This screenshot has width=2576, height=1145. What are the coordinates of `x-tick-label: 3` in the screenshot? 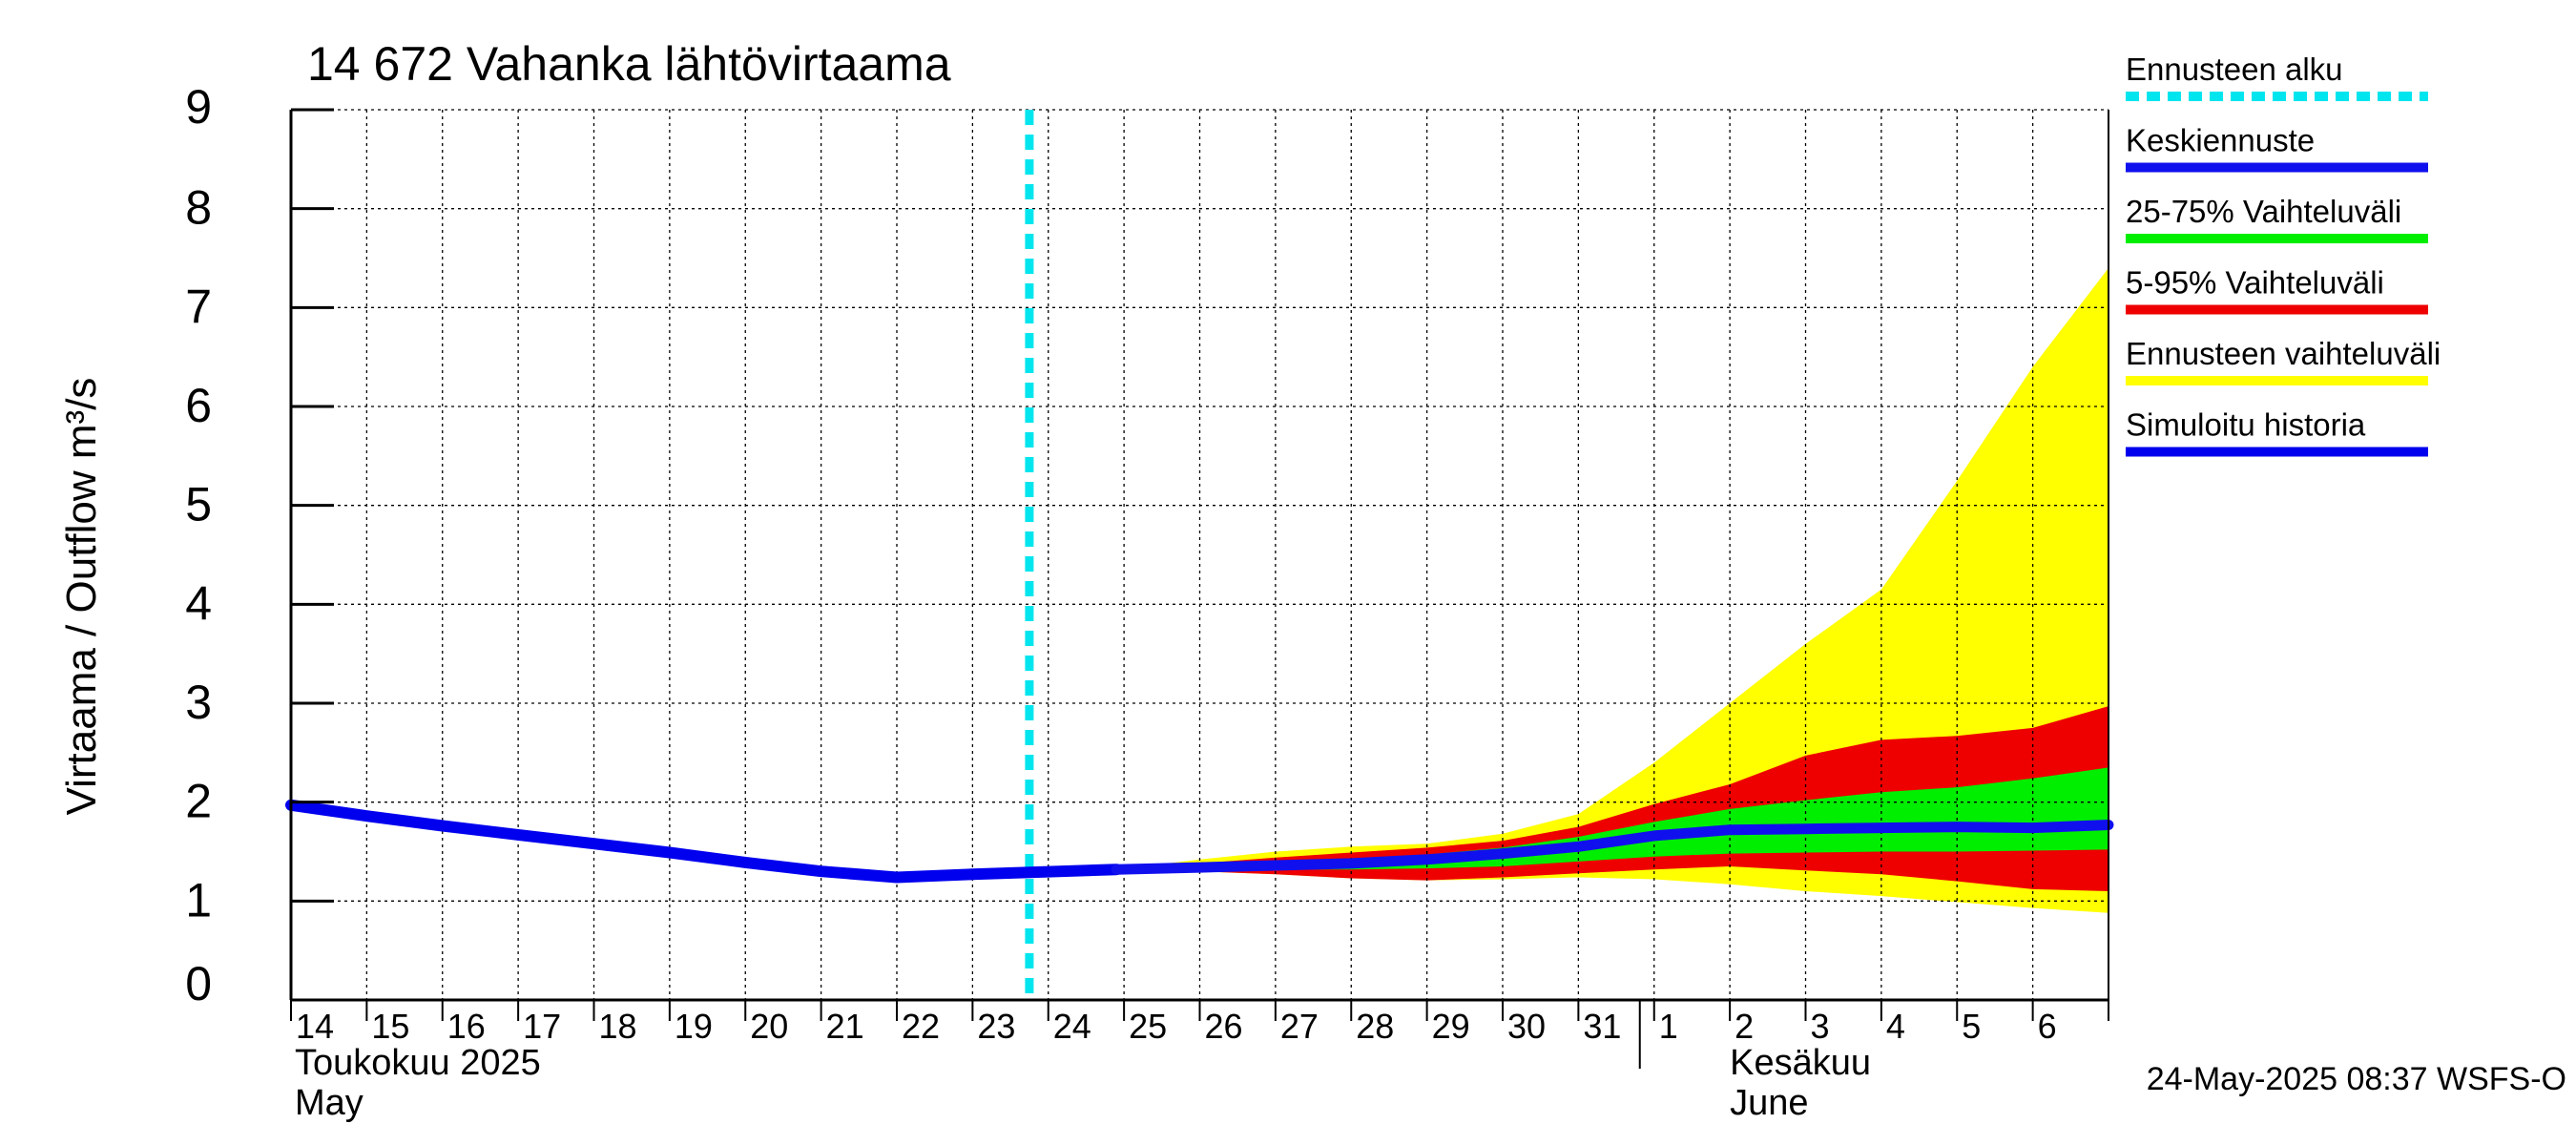 It's located at (1820, 1026).